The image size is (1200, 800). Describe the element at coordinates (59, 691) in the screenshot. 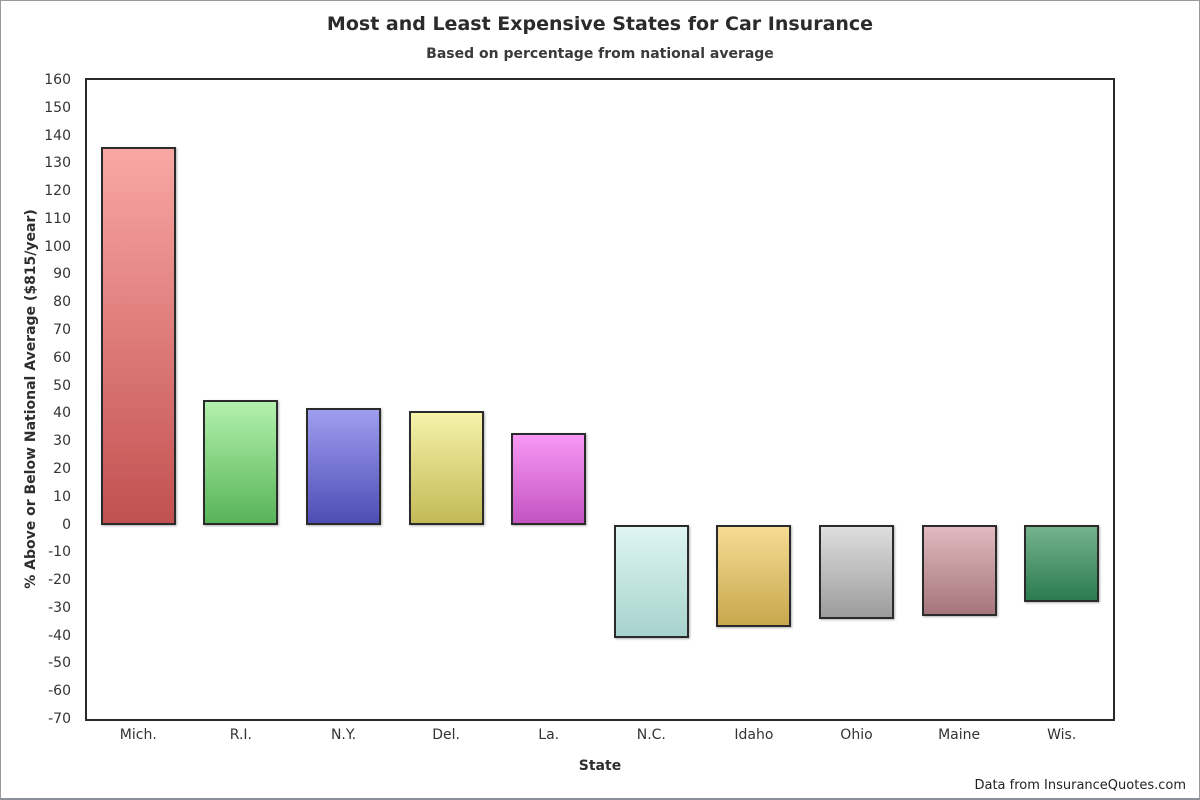

I see `y-tick-label: -60` at that location.